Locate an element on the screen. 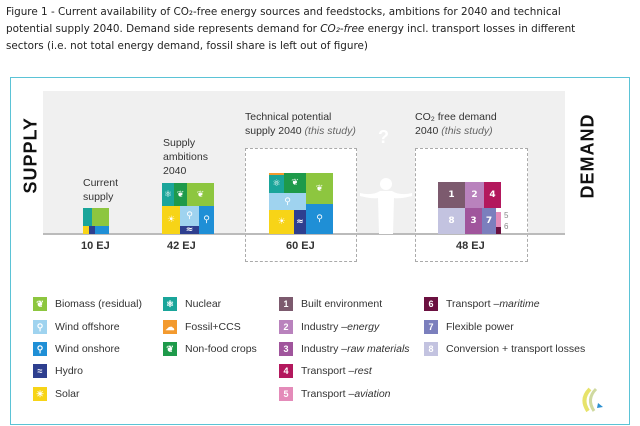 The height and width of the screenshot is (426, 640). title-line: supply is located at coordinates (98, 197).